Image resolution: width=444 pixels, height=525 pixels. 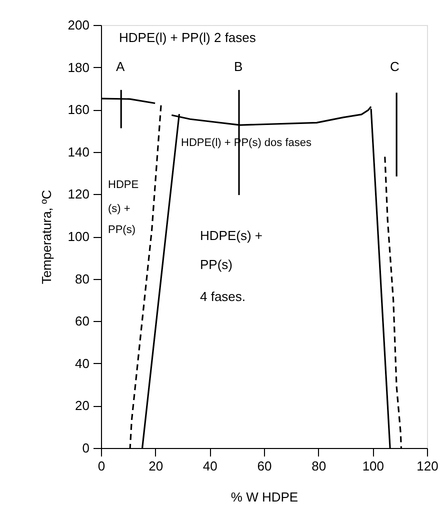 What do you see at coordinates (79, 236) in the screenshot?
I see `y-tick-label: 100` at bounding box center [79, 236].